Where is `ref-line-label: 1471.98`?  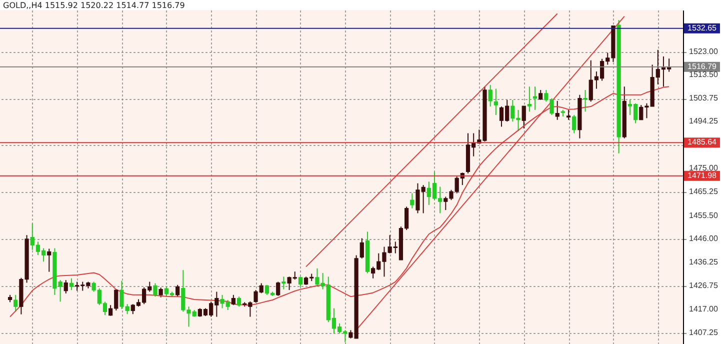 ref-line-label: 1471.98 is located at coordinates (703, 175).